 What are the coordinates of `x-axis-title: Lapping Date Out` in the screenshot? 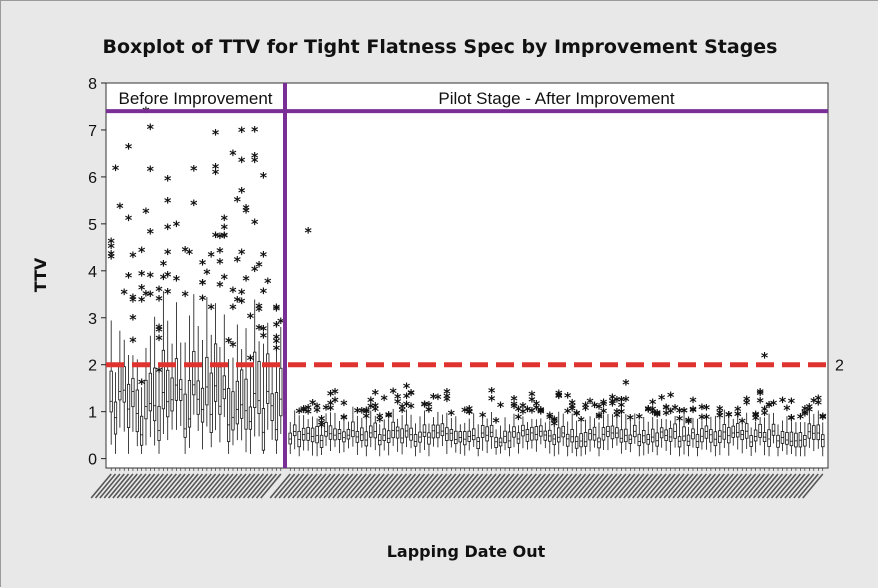 It's located at (466, 551).